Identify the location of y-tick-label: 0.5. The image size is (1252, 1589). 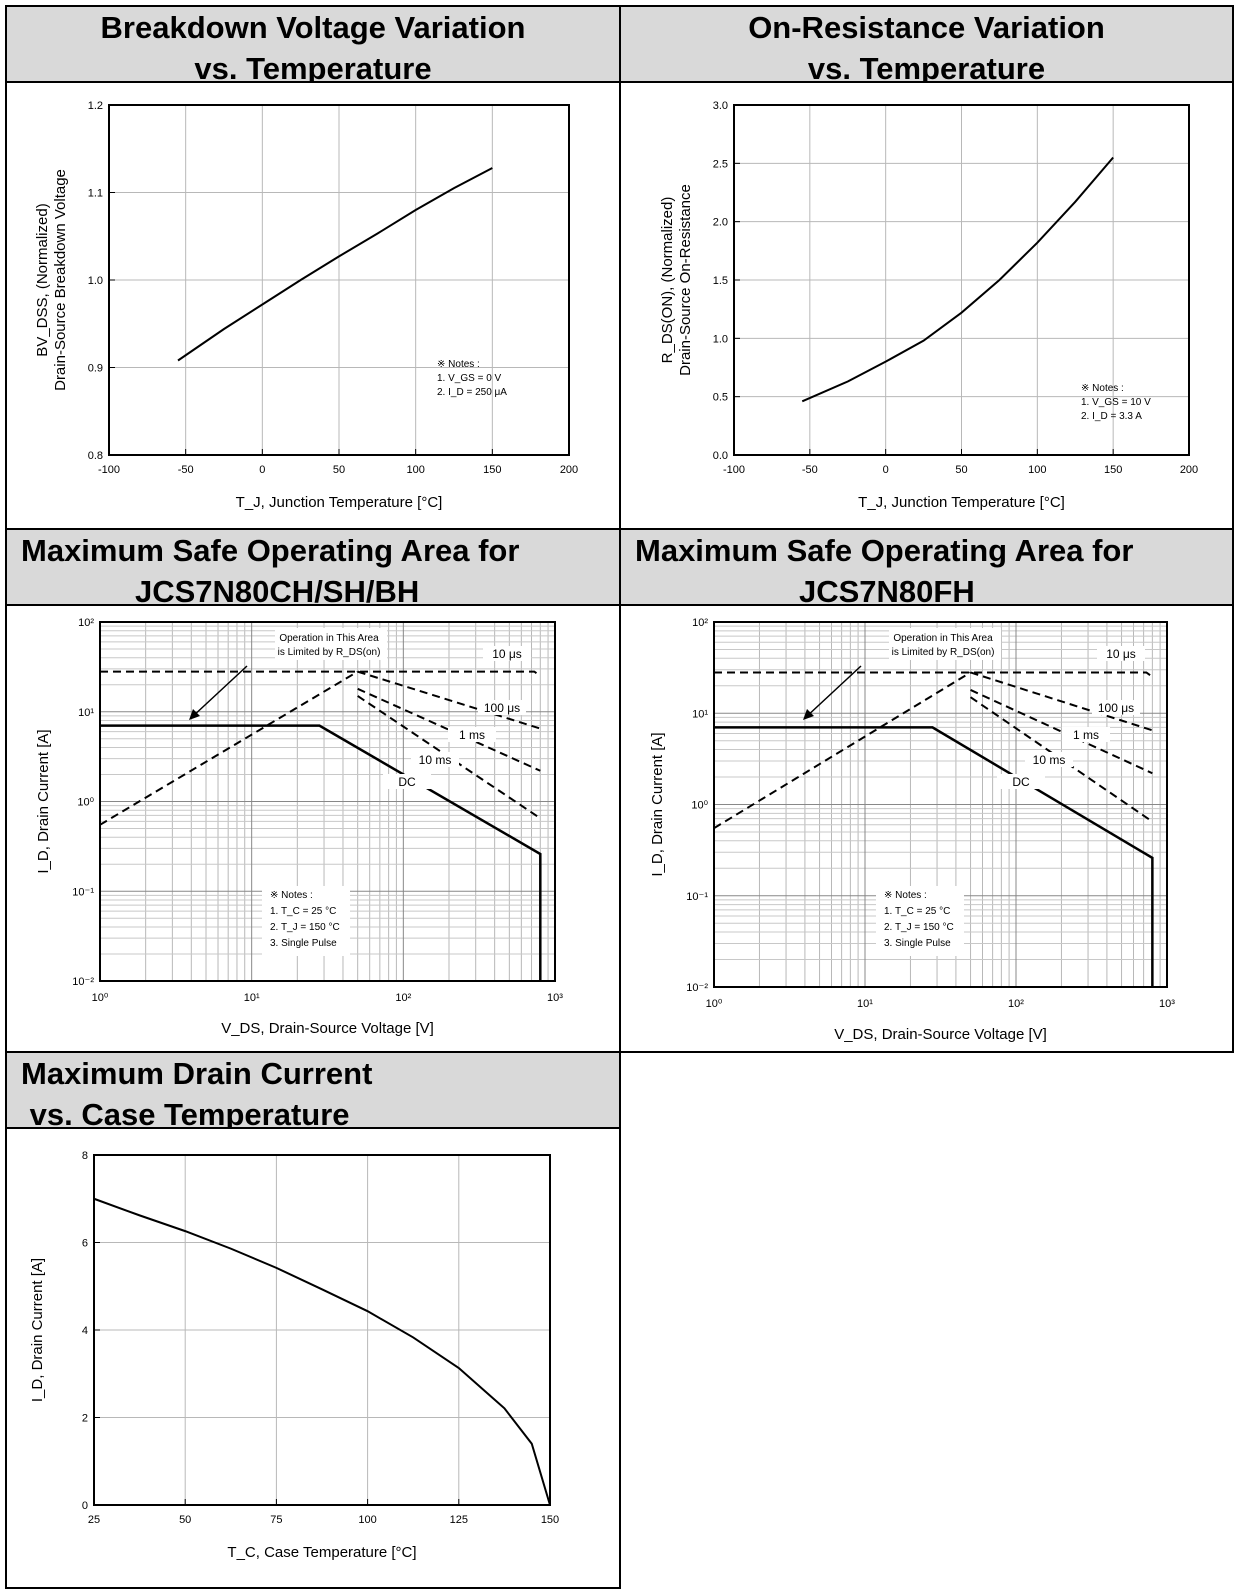
(720, 398).